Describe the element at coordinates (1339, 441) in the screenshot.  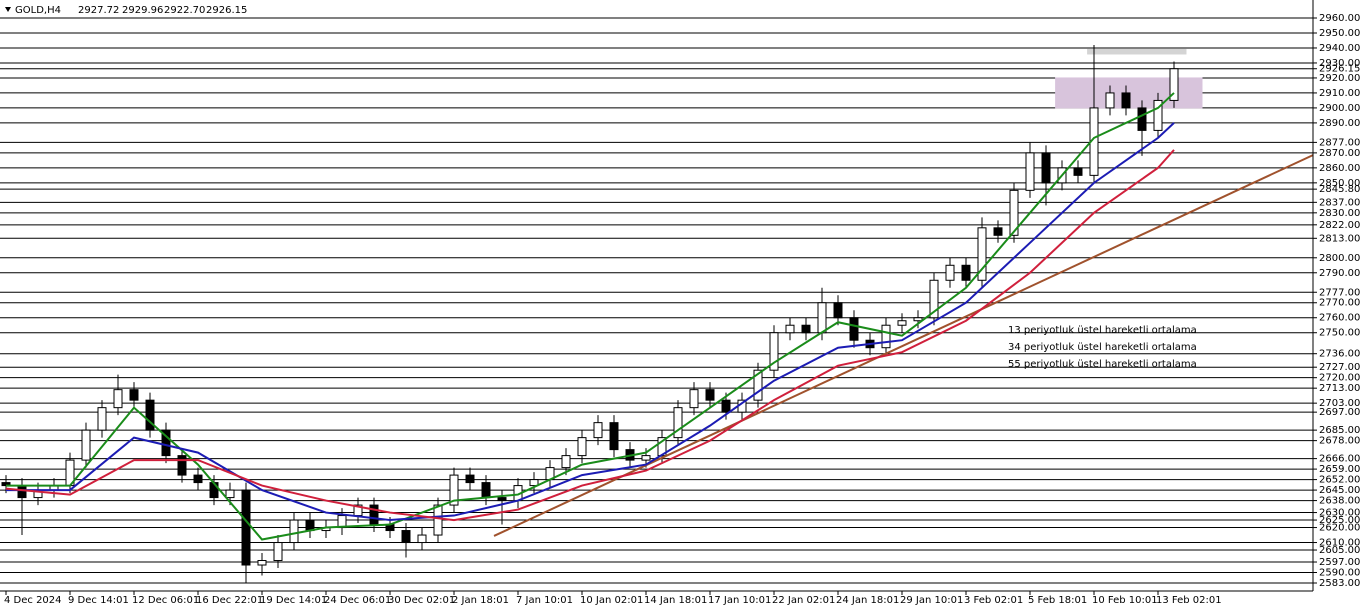
I see `y-tick-label: 2678.00` at that location.